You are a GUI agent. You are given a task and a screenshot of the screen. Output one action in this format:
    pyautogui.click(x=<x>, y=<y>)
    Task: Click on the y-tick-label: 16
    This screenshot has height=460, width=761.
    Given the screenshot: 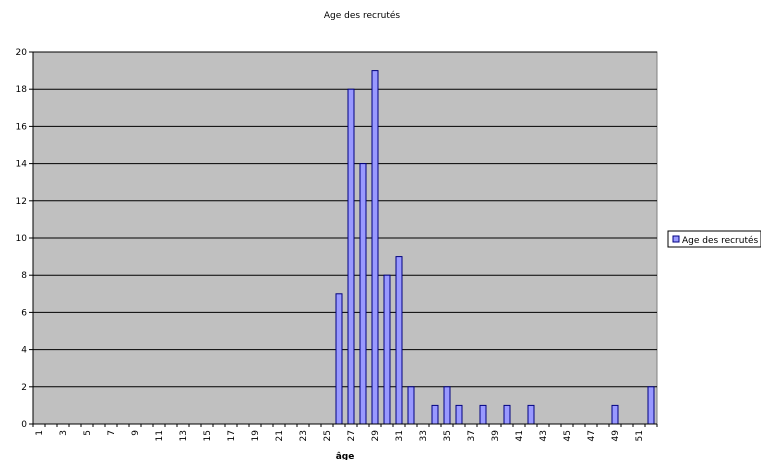 What is the action you would take?
    pyautogui.click(x=22, y=127)
    